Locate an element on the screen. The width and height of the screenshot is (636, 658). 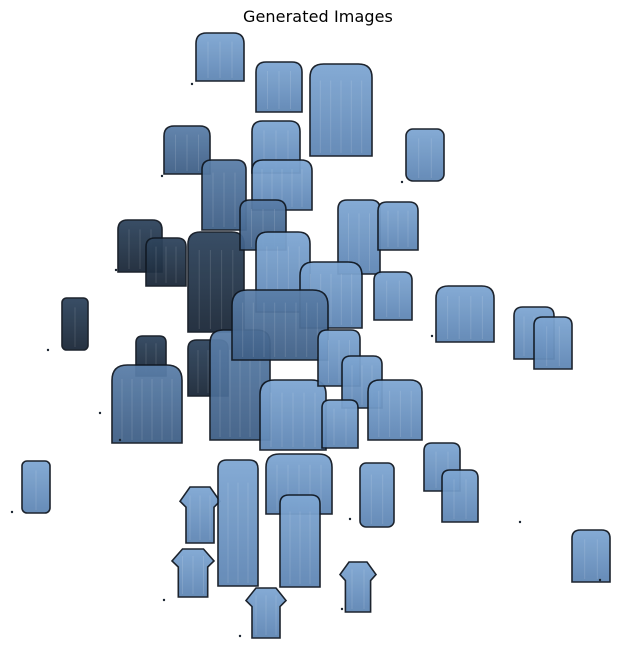
figure-title: Generated Images is located at coordinates (317, 16).